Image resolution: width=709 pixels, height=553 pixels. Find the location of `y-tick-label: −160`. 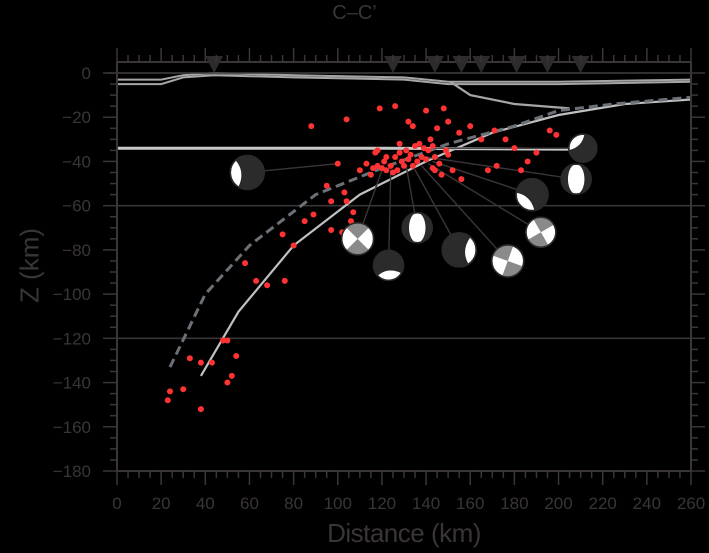

y-tick-label: −160 is located at coordinates (72, 427).